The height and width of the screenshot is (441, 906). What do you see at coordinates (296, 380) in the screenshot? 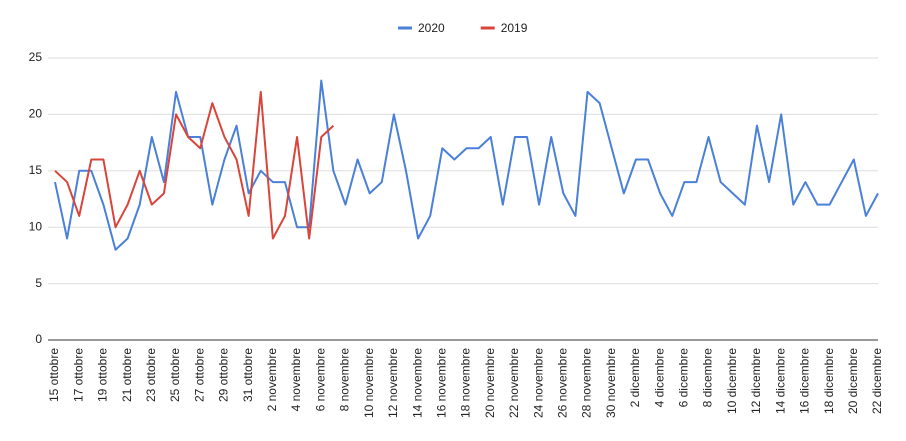
I see `x-tick-label: 4 novembre` at bounding box center [296, 380].